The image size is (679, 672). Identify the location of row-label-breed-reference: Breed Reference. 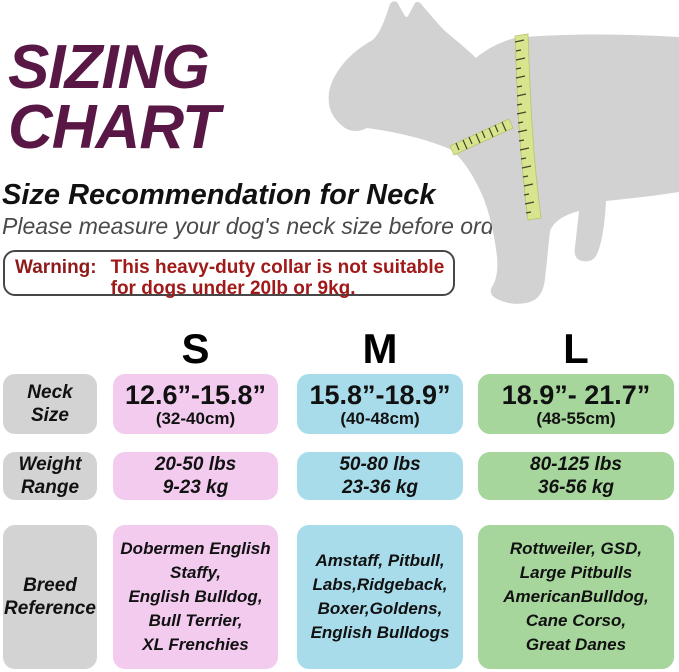
(50, 597).